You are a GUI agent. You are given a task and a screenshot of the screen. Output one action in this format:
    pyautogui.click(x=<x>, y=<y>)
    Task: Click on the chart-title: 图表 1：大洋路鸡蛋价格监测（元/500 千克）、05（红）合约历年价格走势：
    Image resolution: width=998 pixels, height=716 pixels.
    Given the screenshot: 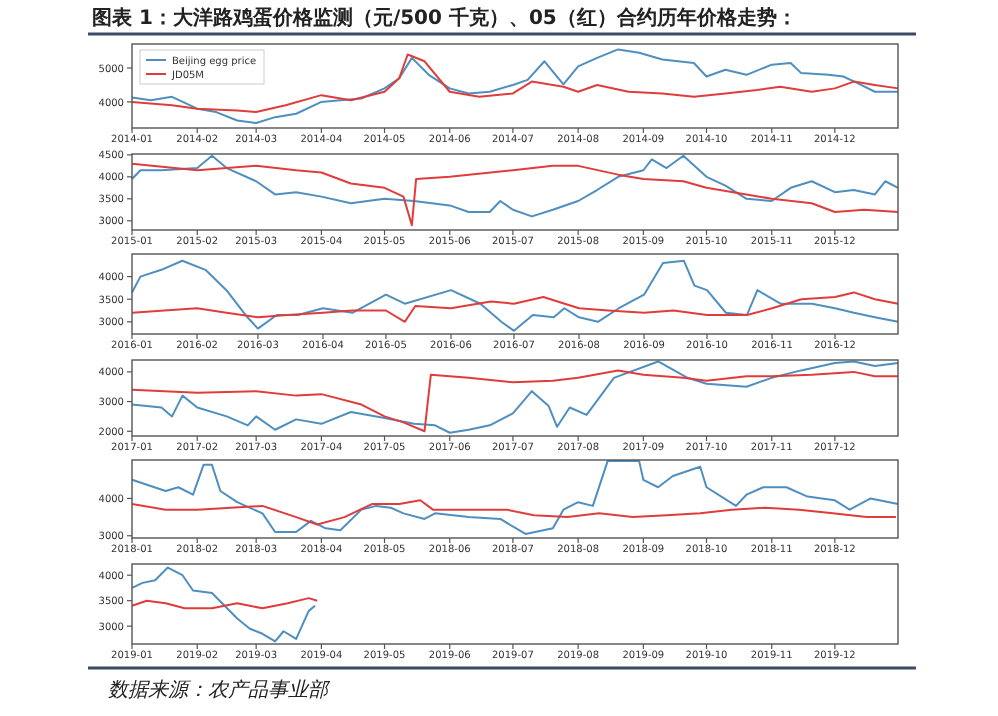 What is the action you would take?
    pyautogui.click(x=444, y=18)
    